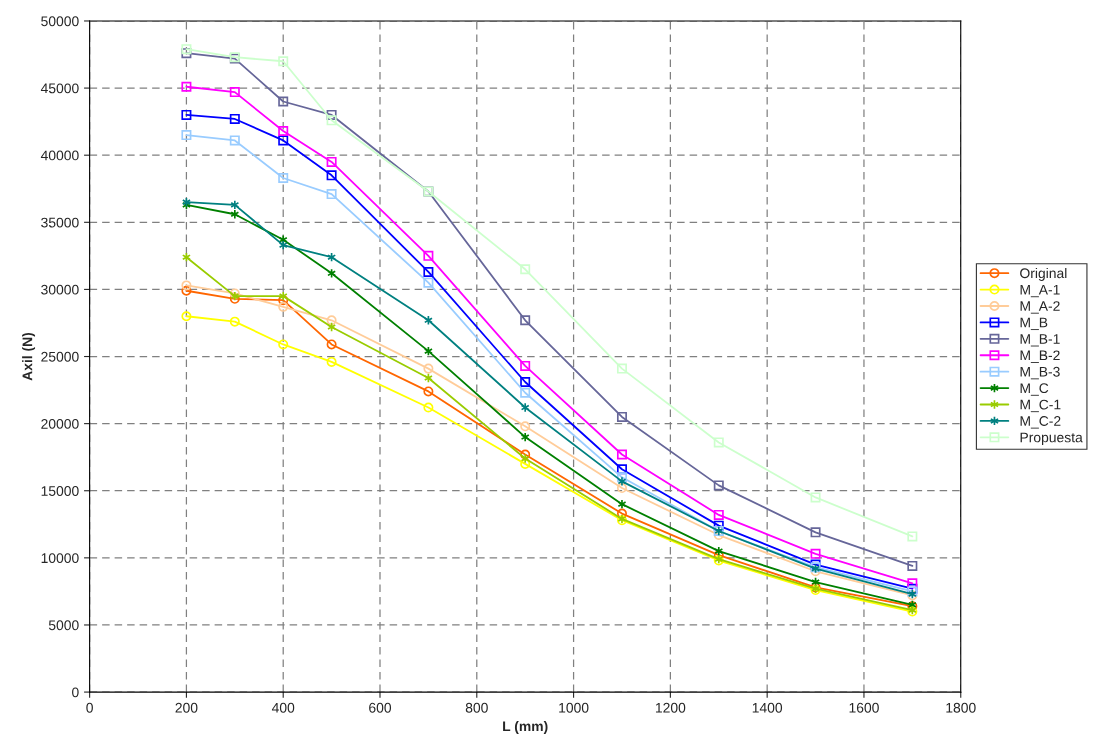 The width and height of the screenshot is (1093, 749). What do you see at coordinates (63, 625) in the screenshot?
I see `y-tick-label: 5000` at bounding box center [63, 625].